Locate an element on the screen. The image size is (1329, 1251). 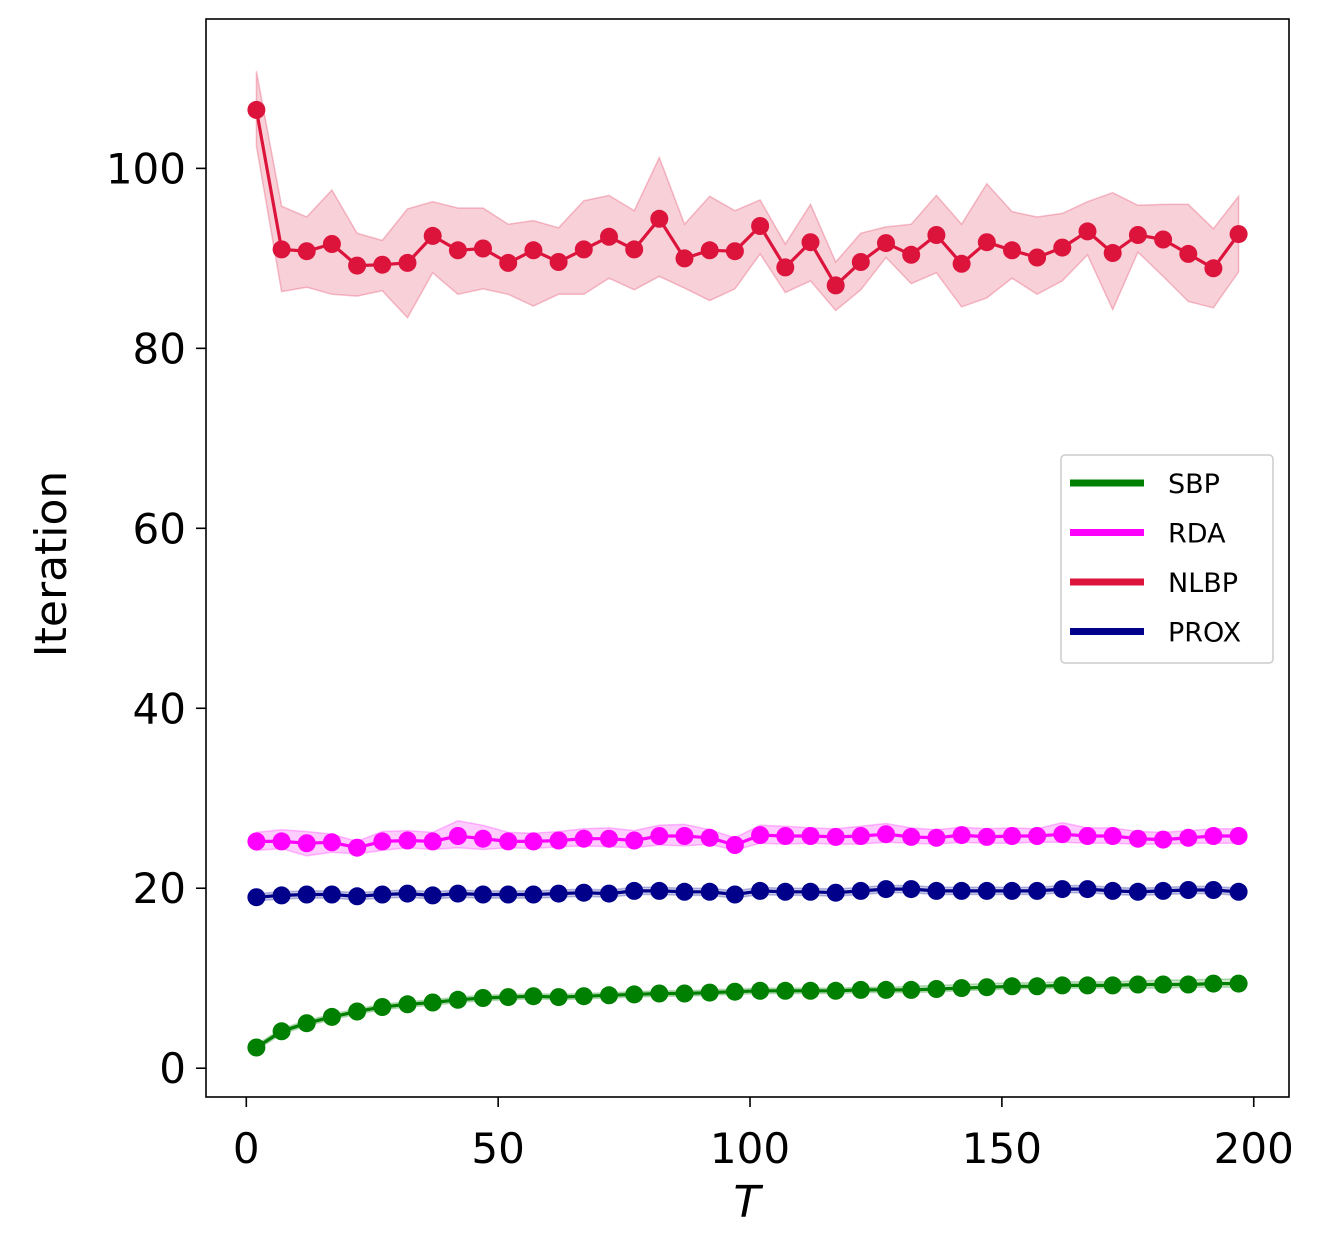
x-tick-label: 0 is located at coordinates (246, 1148).